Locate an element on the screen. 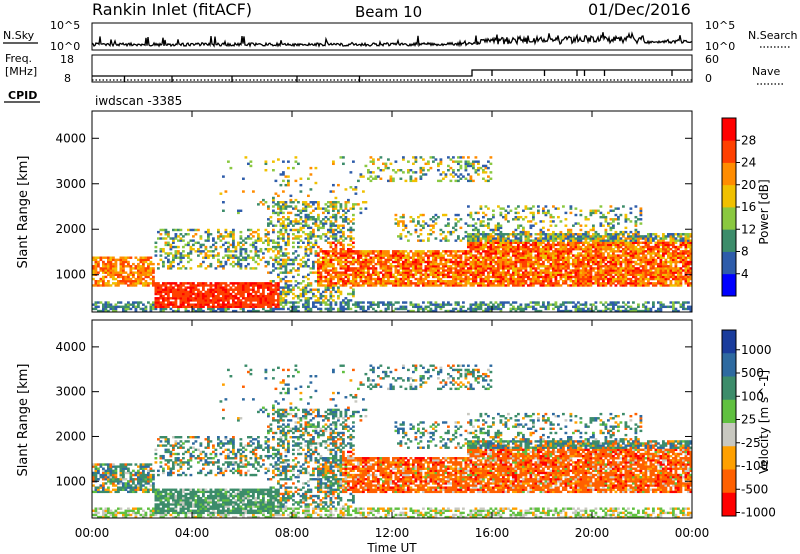 This screenshot has width=800, height=554. cpid-value: iwdscan -3385 is located at coordinates (138, 101).